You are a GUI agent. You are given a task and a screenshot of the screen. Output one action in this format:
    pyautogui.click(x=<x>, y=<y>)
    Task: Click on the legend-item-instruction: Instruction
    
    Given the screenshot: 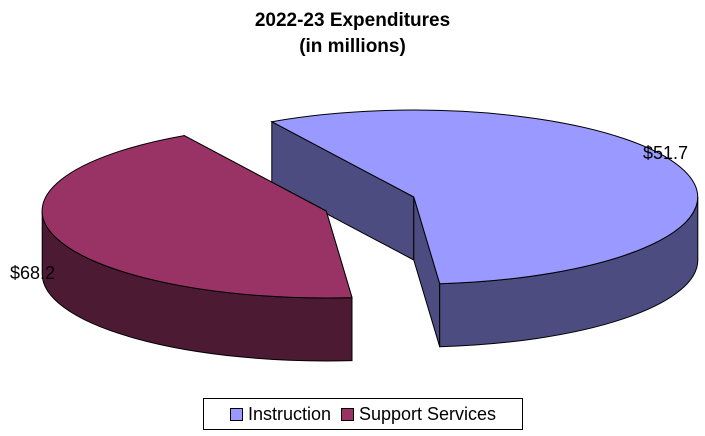 What is the action you would take?
    pyautogui.click(x=280, y=414)
    